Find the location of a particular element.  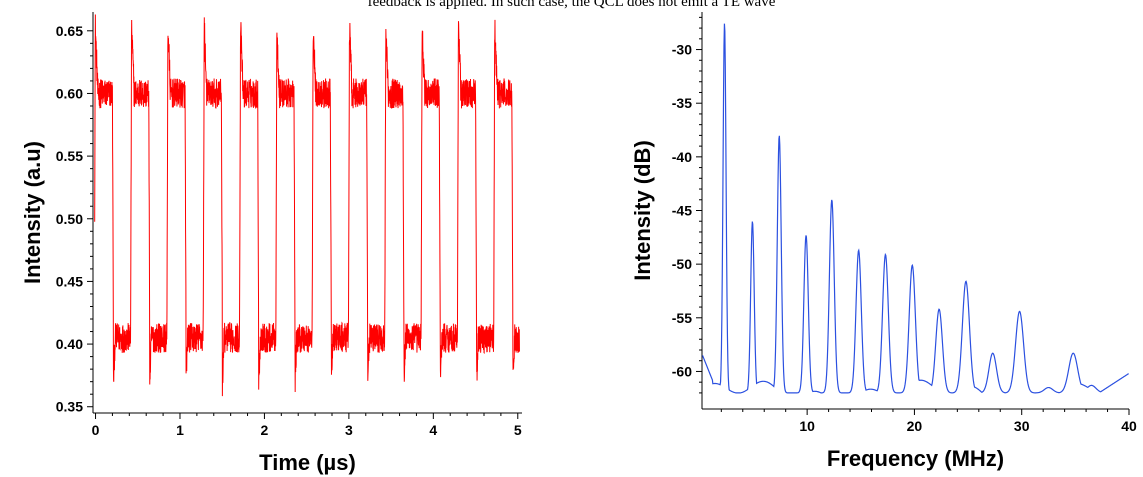

x-tick-label: 1 is located at coordinates (180, 430).